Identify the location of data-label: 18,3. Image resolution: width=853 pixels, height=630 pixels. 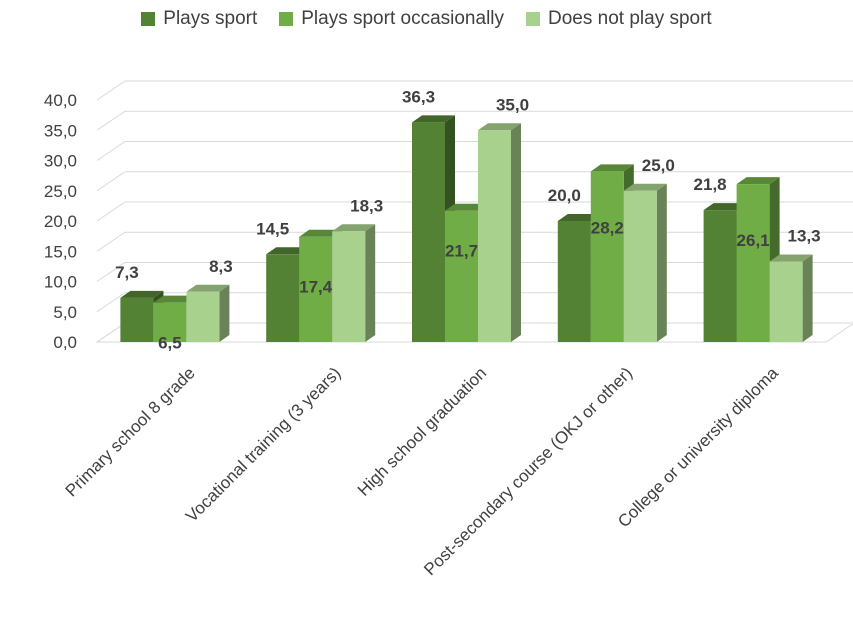
(366, 205).